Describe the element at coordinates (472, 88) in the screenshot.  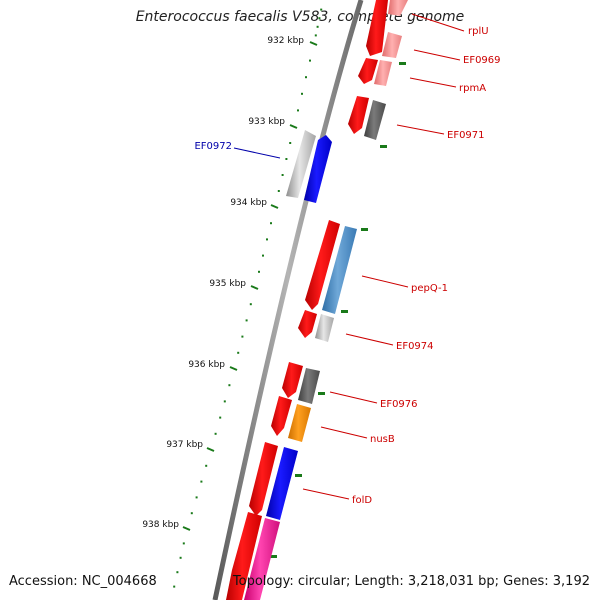
I see `gene-label: rpmA` at that location.